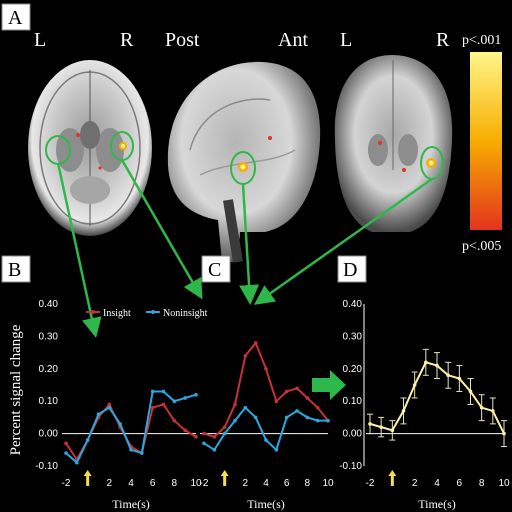  What do you see at coordinates (110, 483) in the screenshot?
I see `x-tick-label: 2` at bounding box center [110, 483].